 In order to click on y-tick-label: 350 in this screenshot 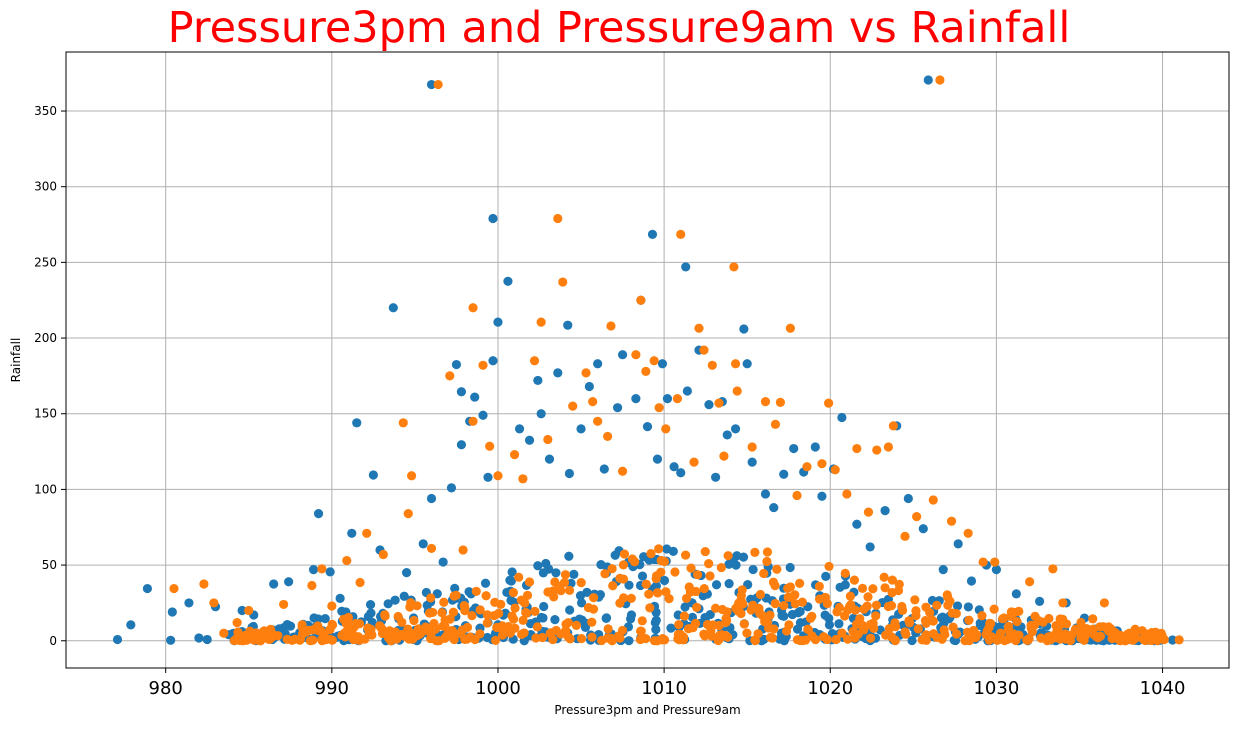, I will do `click(45, 111)`.